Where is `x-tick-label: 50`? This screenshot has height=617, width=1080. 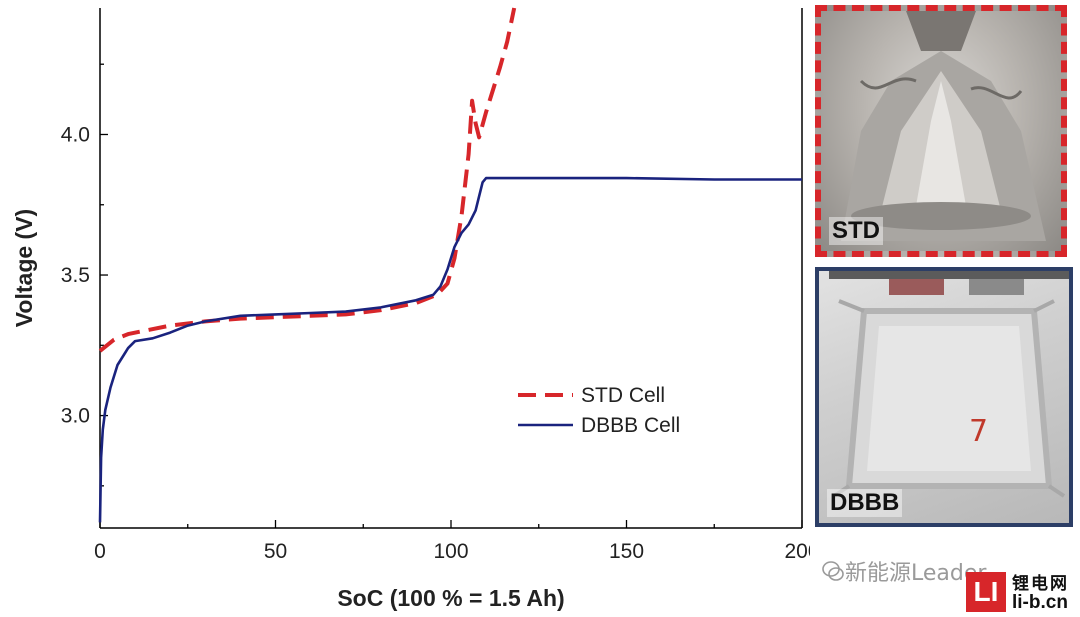
x-tick-label: 50 is located at coordinates (275, 551).